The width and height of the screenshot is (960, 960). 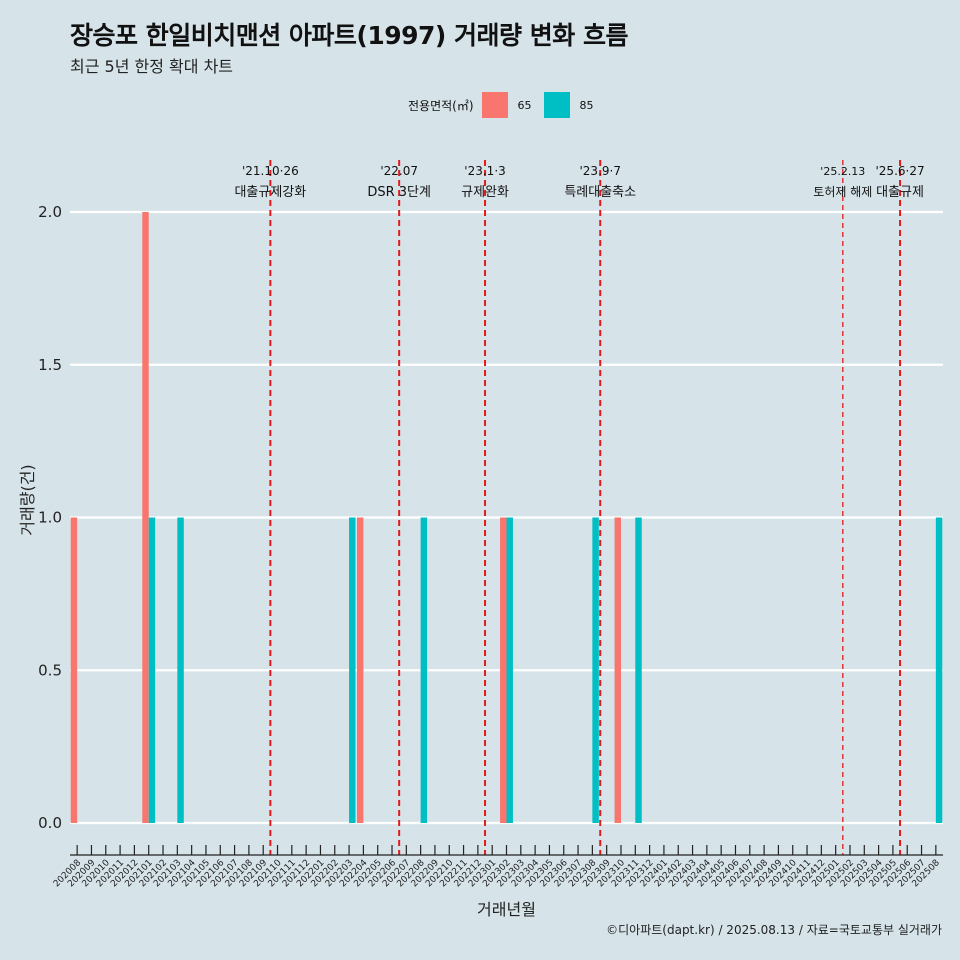 I want to click on event-date-3: '23.9·7, so click(x=600, y=171).